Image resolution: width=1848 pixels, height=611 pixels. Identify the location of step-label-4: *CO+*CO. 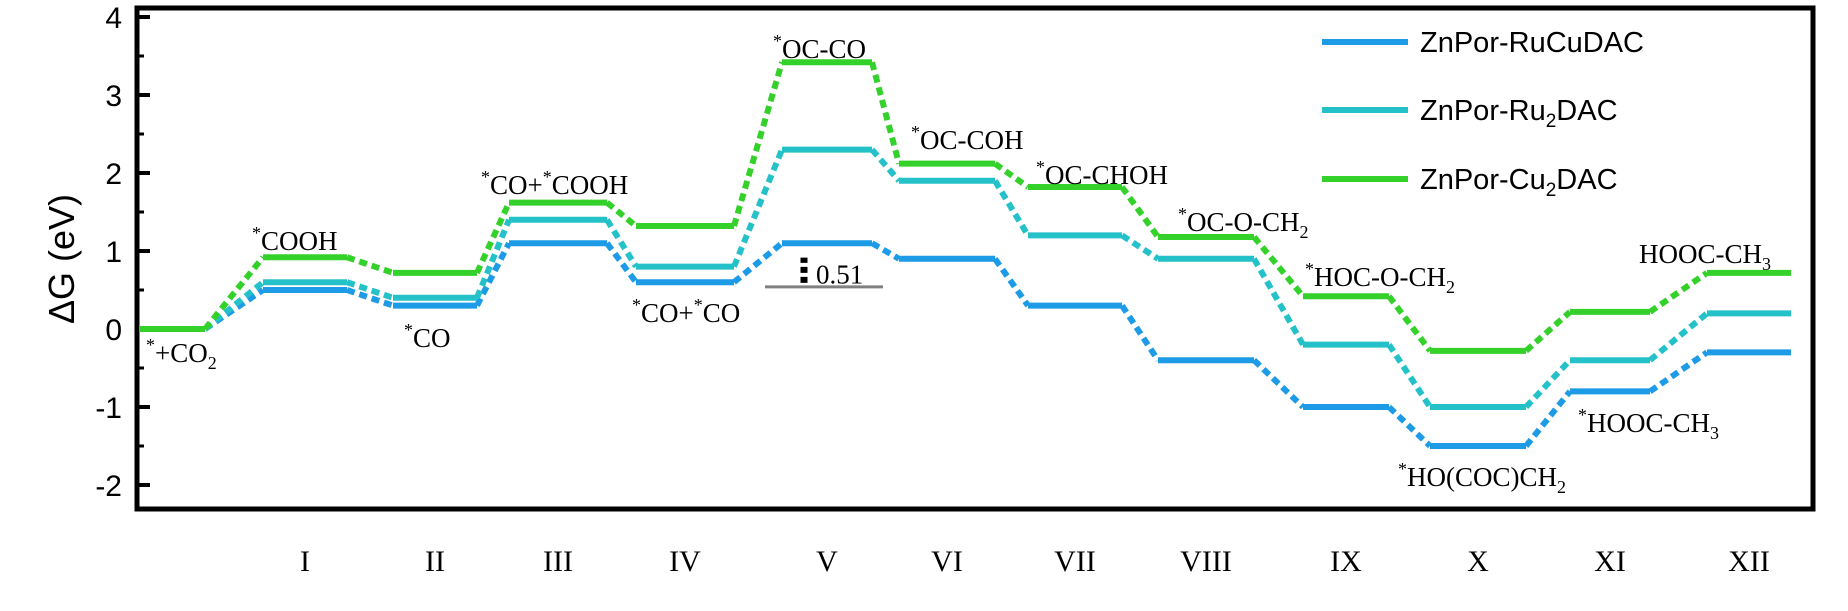
(686, 311).